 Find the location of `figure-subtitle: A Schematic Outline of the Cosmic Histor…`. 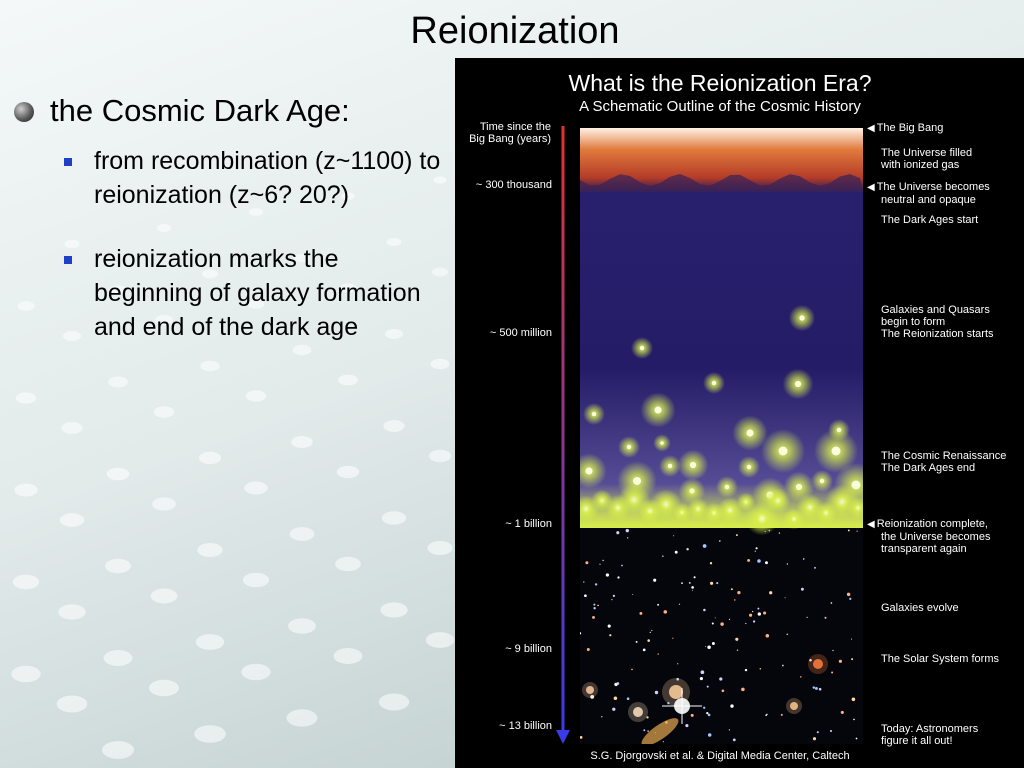

figure-subtitle: A Schematic Outline of the Cosmic Histor… is located at coordinates (720, 106).